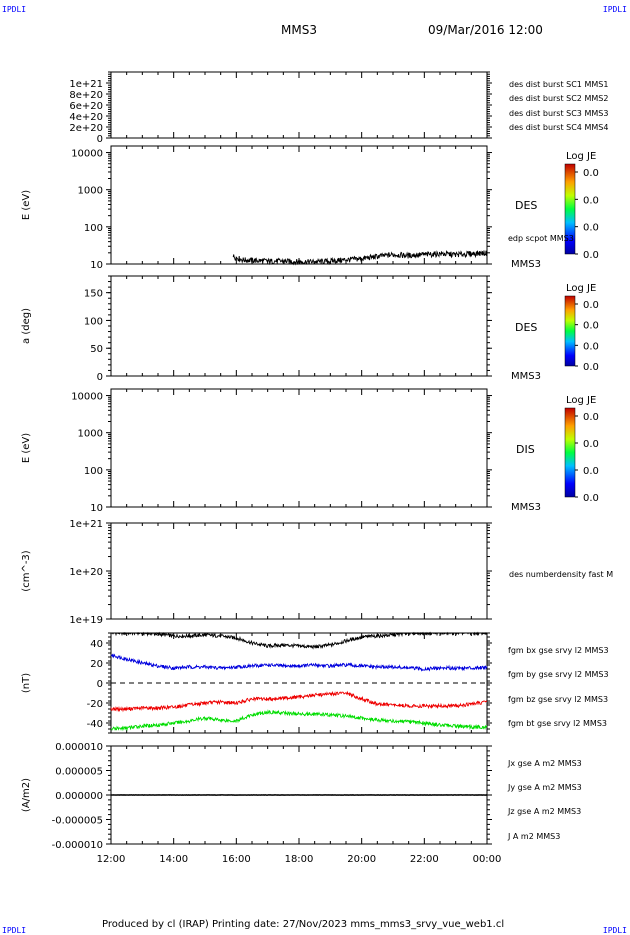 The image size is (630, 935). What do you see at coordinates (299, 448) in the screenshot?
I see `p4-frame` at bounding box center [299, 448].